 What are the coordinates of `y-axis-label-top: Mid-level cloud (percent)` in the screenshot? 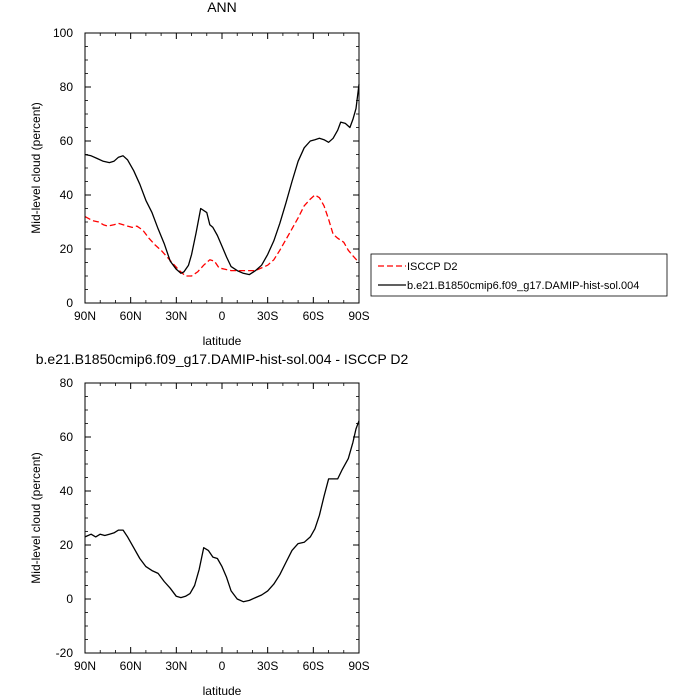 It's located at (36, 167).